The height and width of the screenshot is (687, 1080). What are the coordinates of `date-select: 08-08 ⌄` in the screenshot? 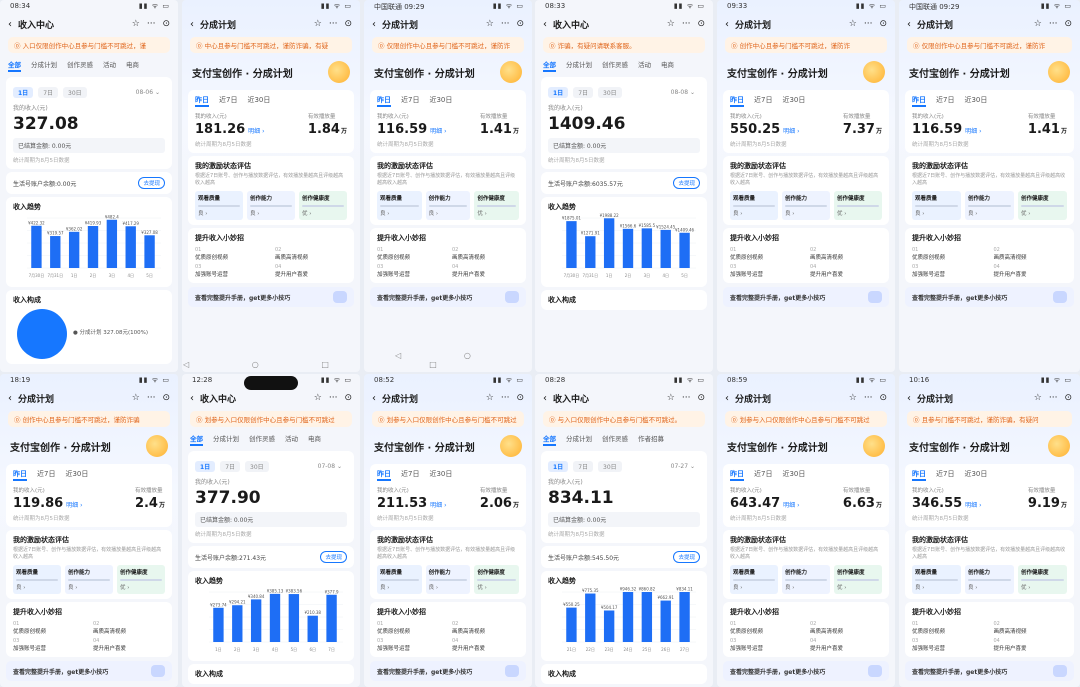 It's located at (682, 92).